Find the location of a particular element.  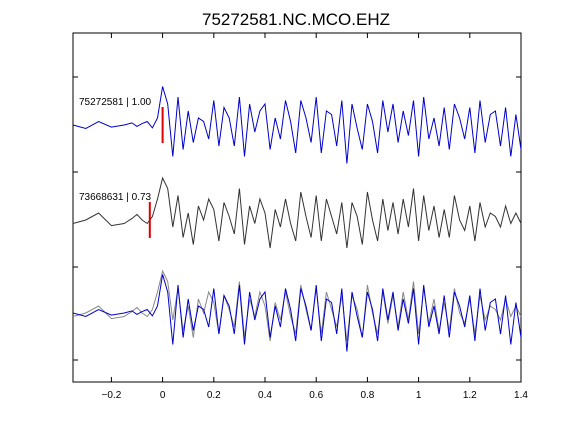

x-tick-label: 0.2 is located at coordinates (214, 395).